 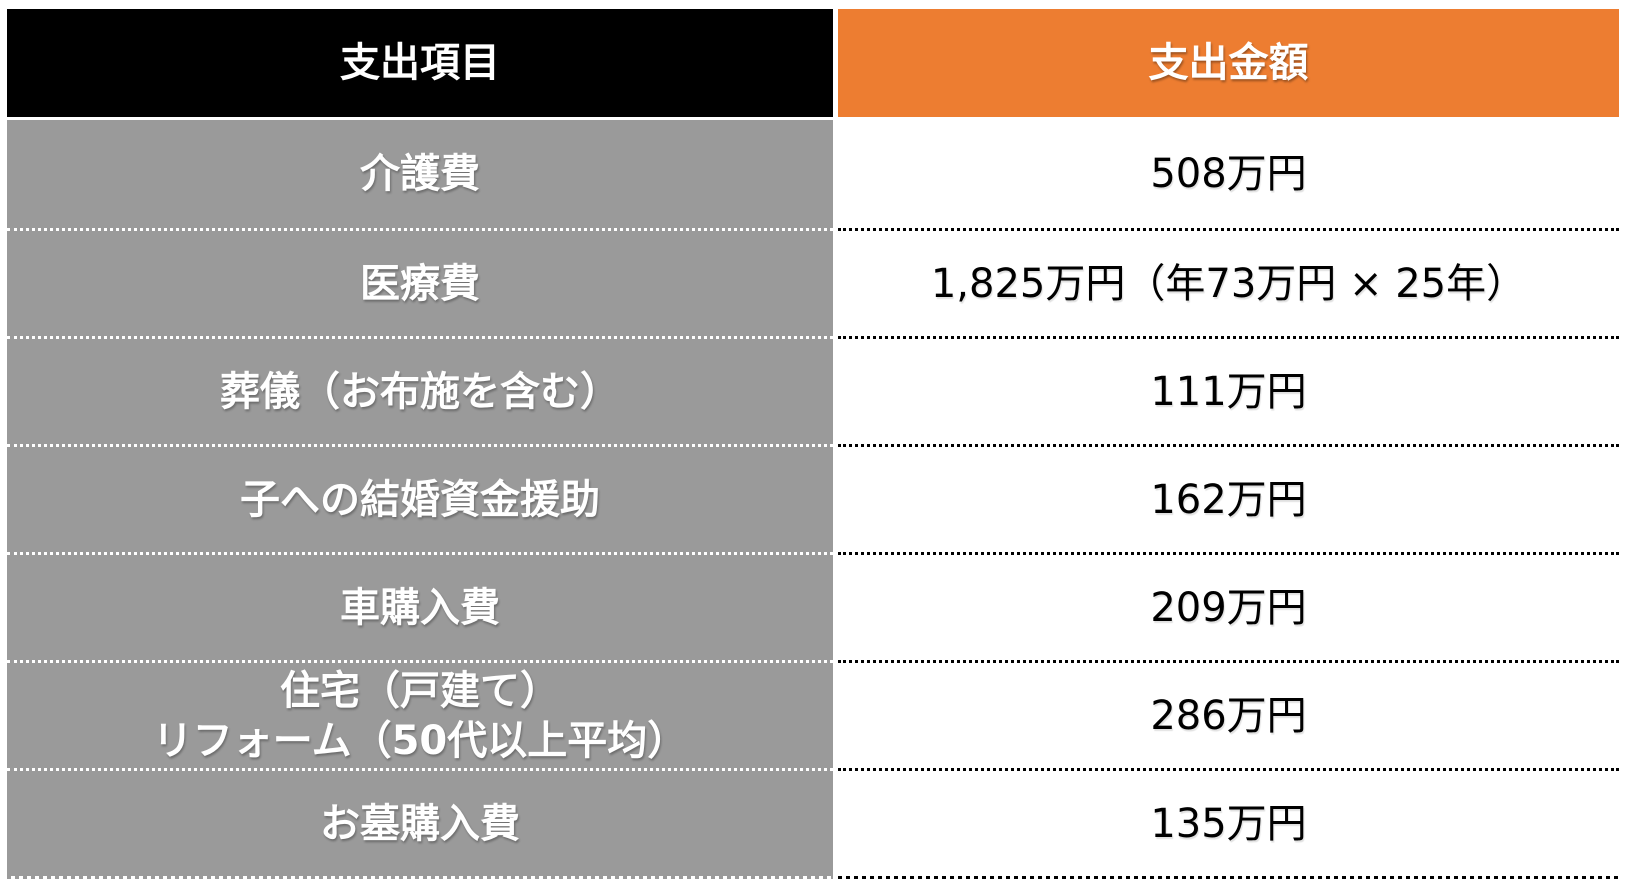 I want to click on expense-item-cell: 子への結婚資金援助, so click(x=420, y=498).